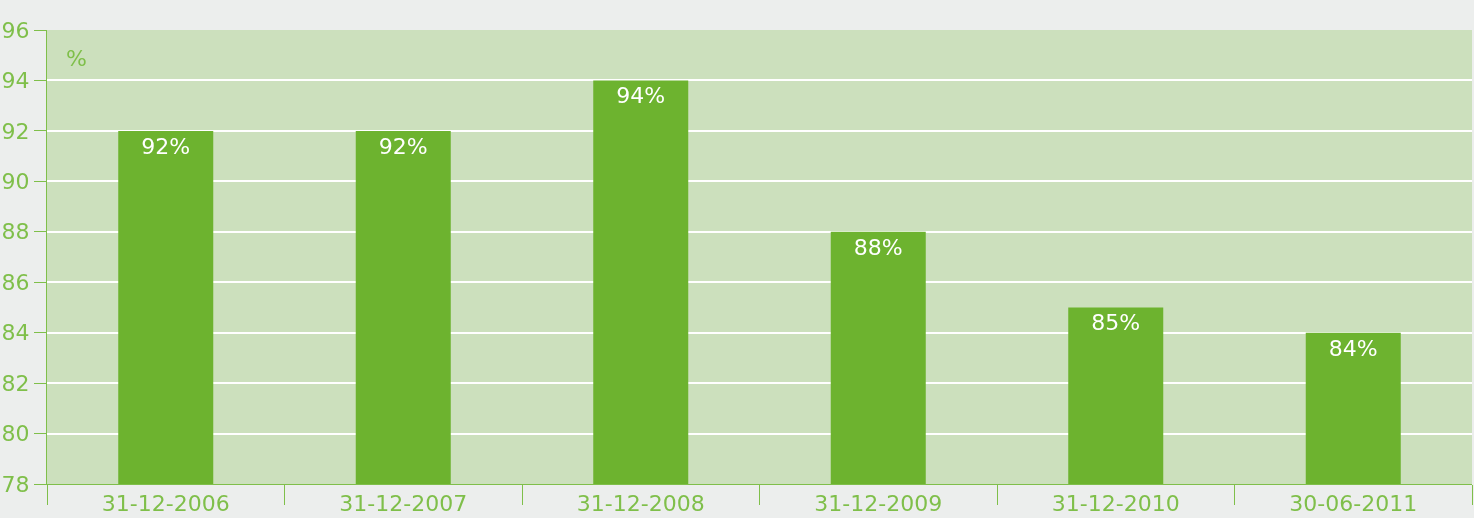  I want to click on data-label: 94%, so click(641, 96).